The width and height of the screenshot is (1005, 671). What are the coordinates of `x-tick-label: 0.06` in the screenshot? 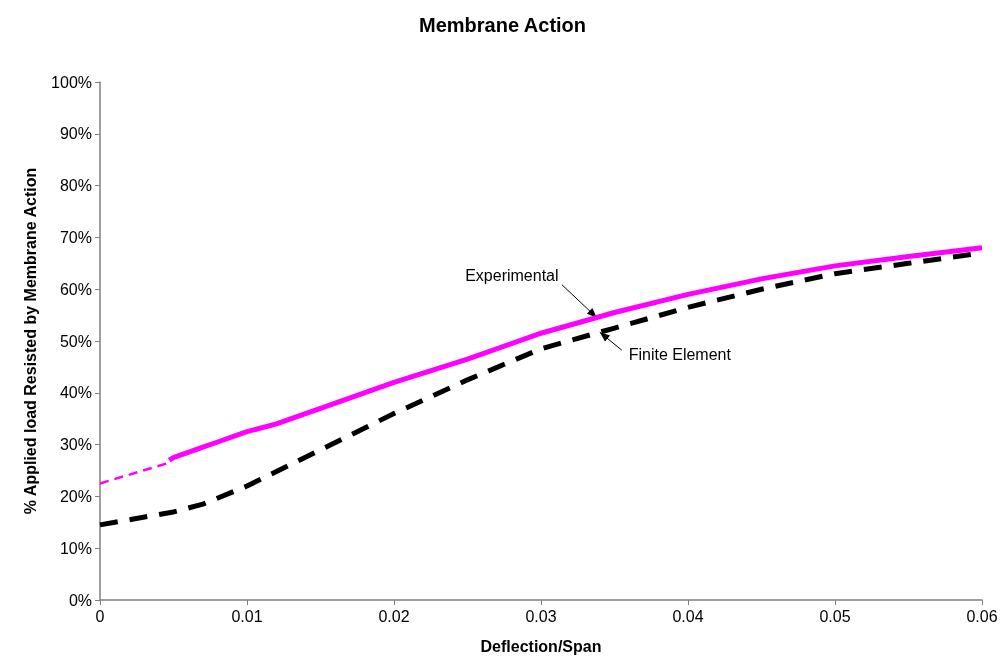 It's located at (982, 616).